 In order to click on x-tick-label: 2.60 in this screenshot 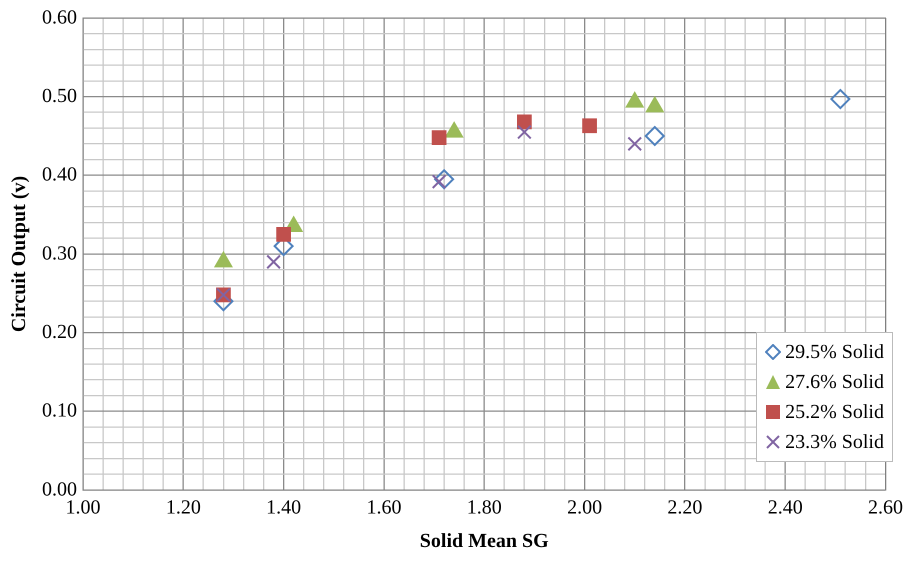, I will do `click(885, 507)`.